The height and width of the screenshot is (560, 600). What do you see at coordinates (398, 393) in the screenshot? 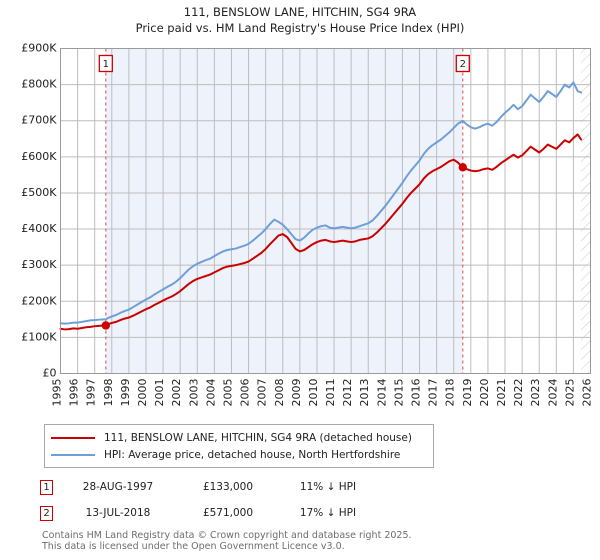
I see `svg-text: 2015` at bounding box center [398, 393].